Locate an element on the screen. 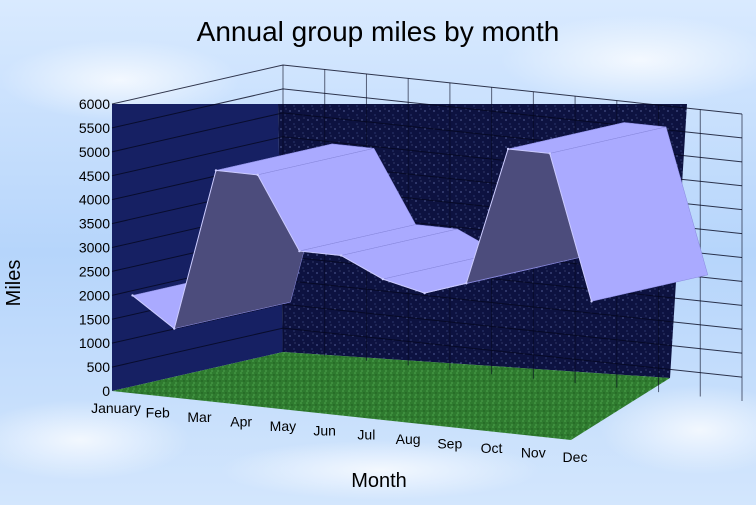 This screenshot has height=505, width=756. chart-title: Annual group miles by month is located at coordinates (378, 31).